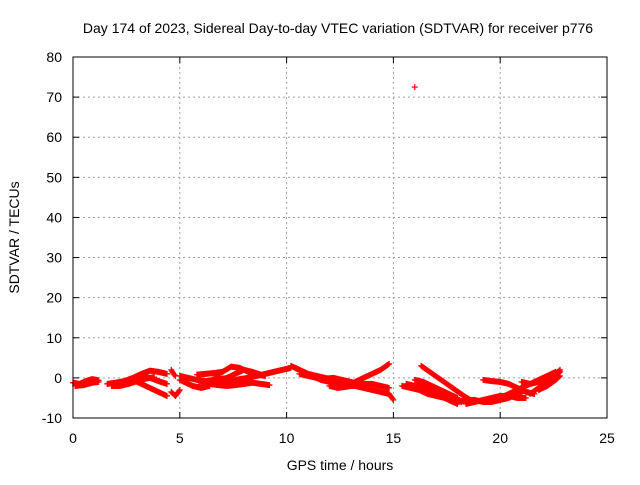 The image size is (640, 485). What do you see at coordinates (52, 418) in the screenshot?
I see `y-tick-label: -10` at bounding box center [52, 418].